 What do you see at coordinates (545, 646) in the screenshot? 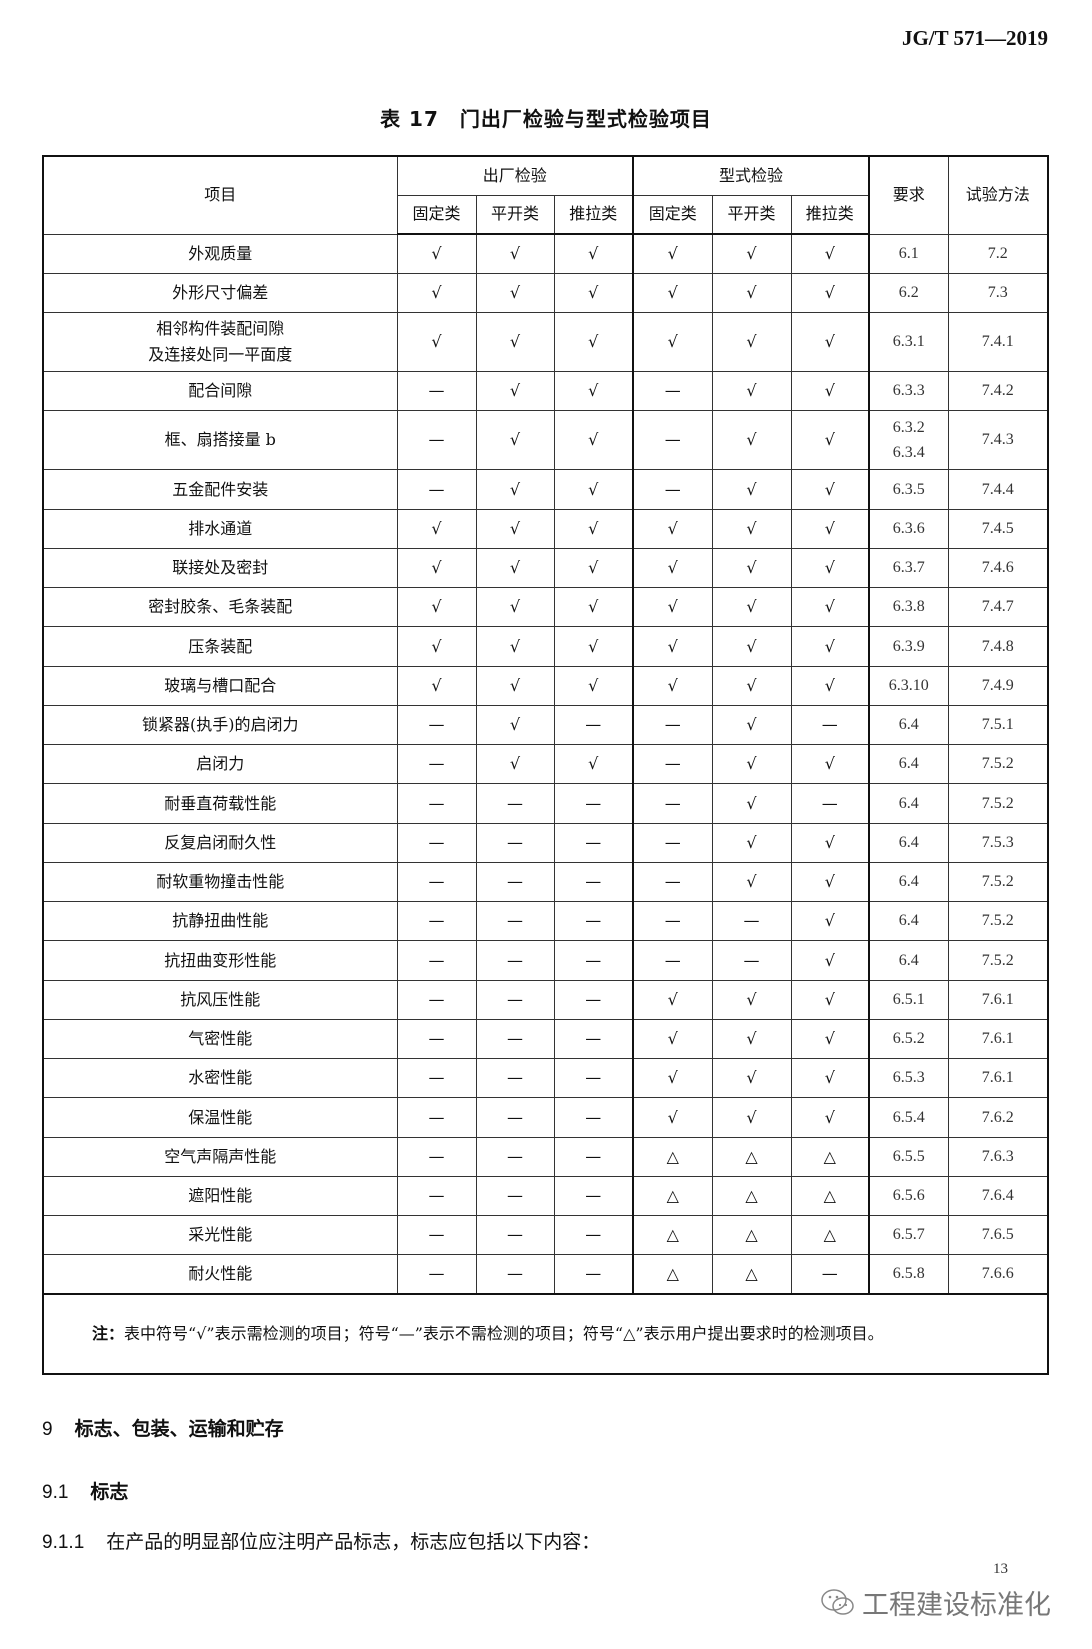
I see `table-row: 压条装配 √ √ √ √ √ √ 6.3.9 7.4.8` at bounding box center [545, 646].